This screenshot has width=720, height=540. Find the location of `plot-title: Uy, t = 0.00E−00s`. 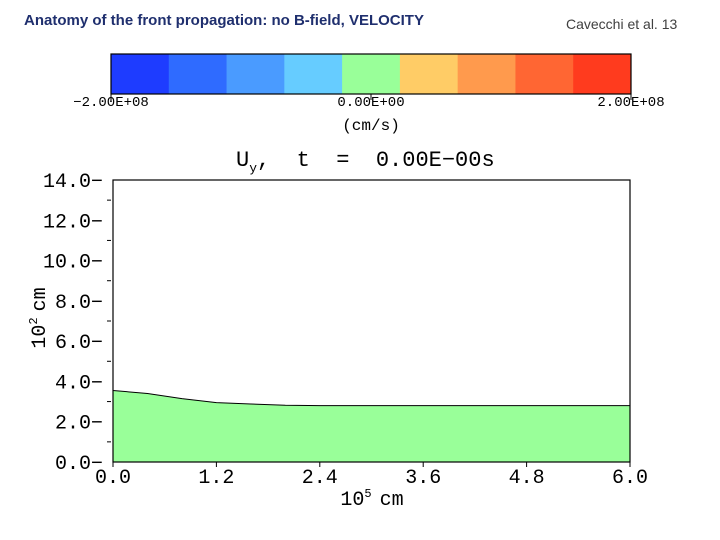

plot-title: Uy, t = 0.00E−00s is located at coordinates (365, 162).